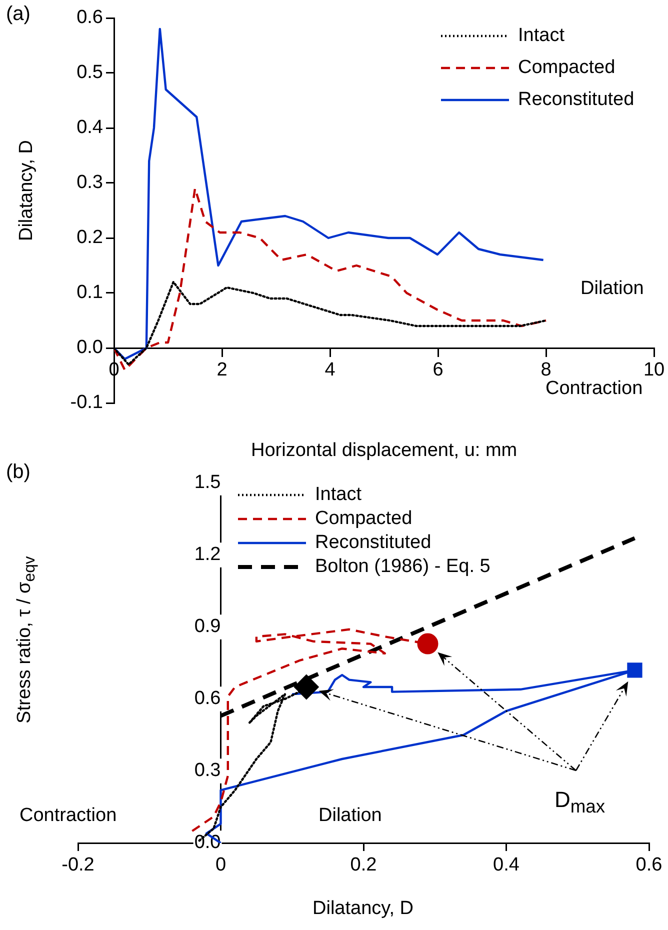 This screenshot has width=668, height=930. Describe the element at coordinates (384, 450) in the screenshot. I see `x-axis-title: Horizontal displacement, u: mm` at that location.